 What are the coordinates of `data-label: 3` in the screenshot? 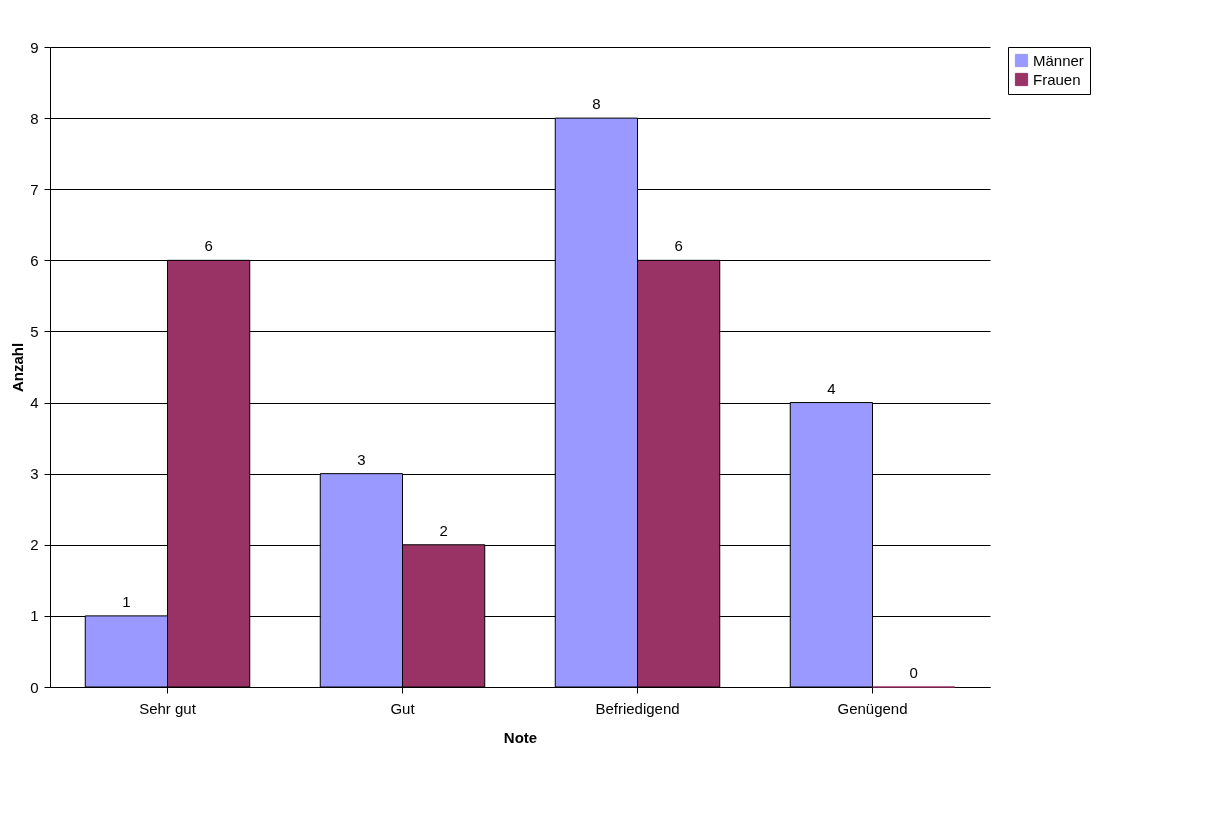 It's located at (361, 459).